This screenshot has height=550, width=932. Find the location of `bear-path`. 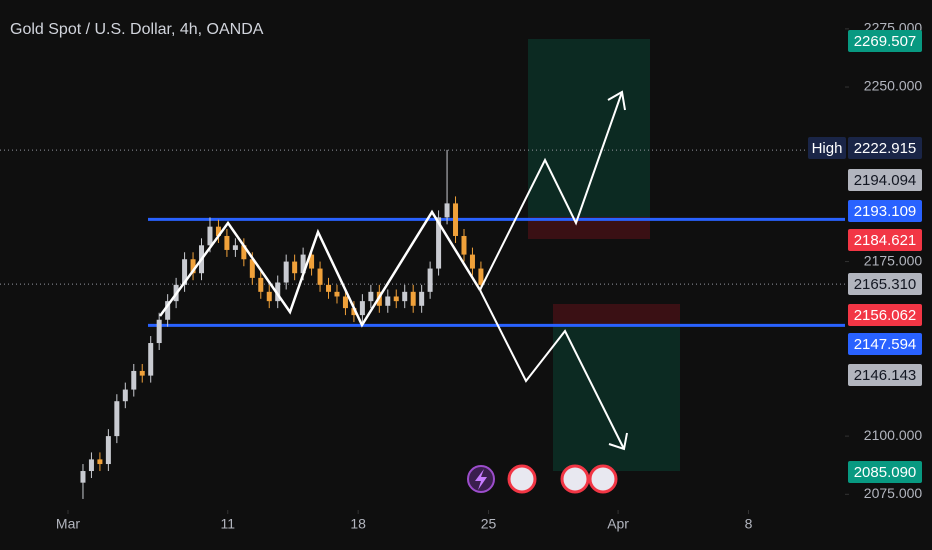

bear-path is located at coordinates (552, 369).